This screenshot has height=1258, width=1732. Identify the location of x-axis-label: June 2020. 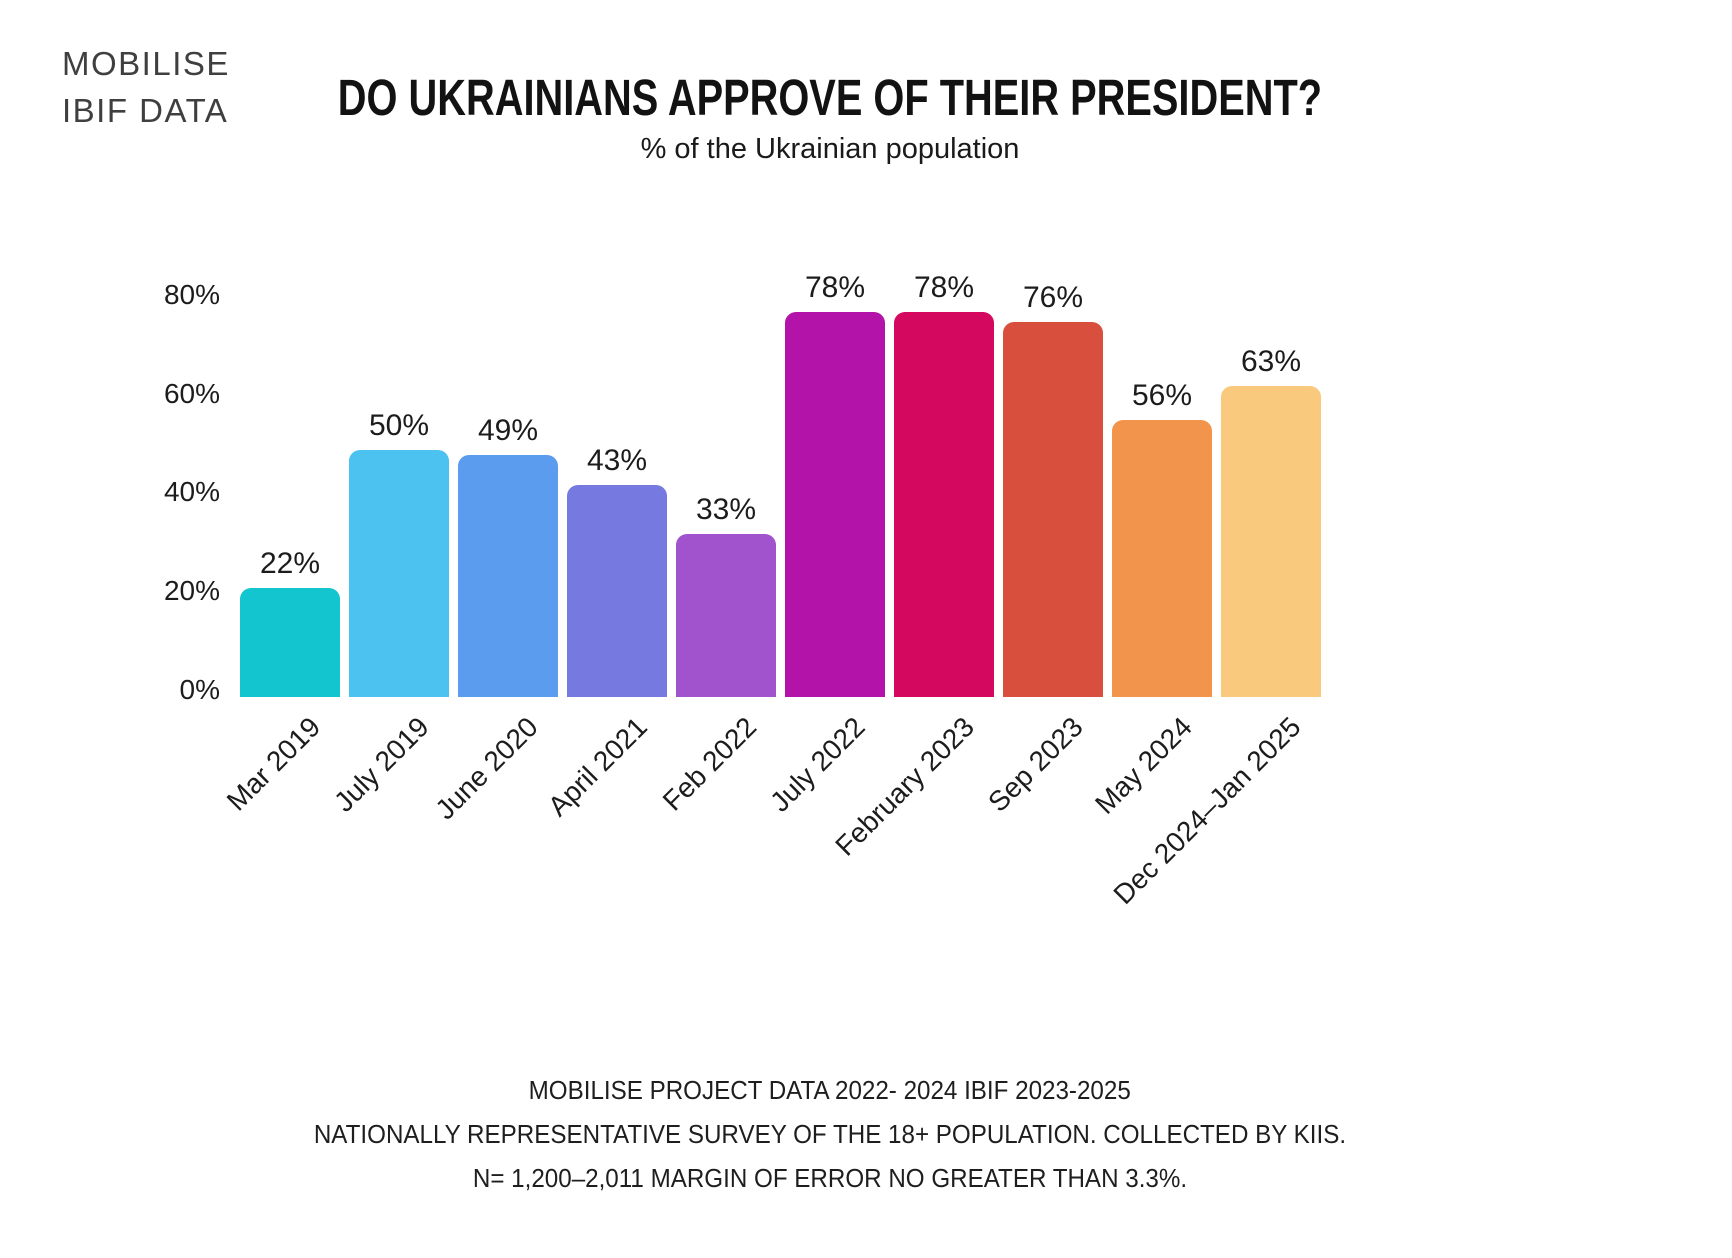
(486, 768).